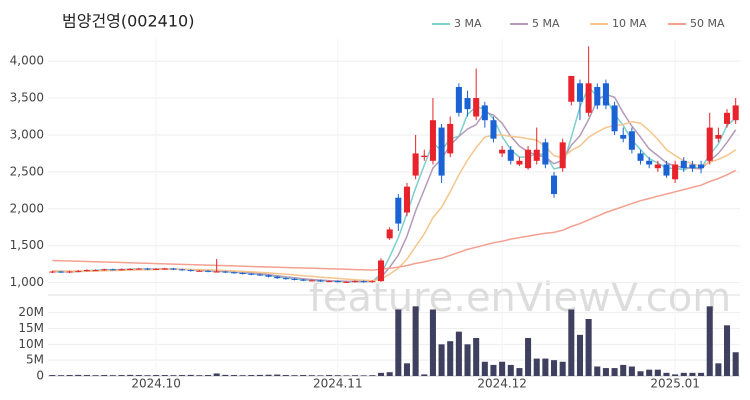 The width and height of the screenshot is (750, 400). What do you see at coordinates (338, 384) in the screenshot?
I see `x-tick-label: 2024.11` at bounding box center [338, 384].